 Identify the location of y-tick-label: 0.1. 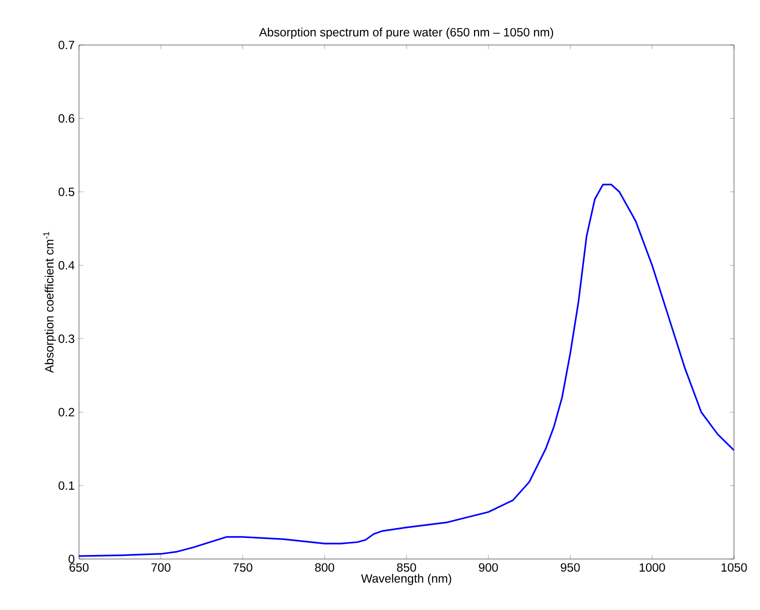
(66, 485).